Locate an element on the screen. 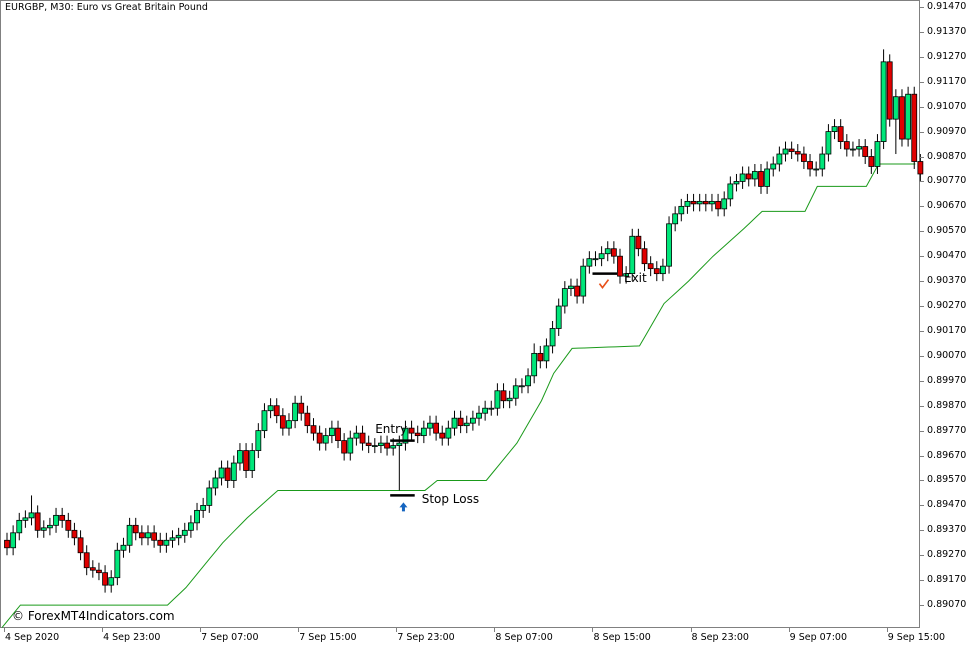 This screenshot has height=650, width=977. watermark: © ForexMT4Indicators.com is located at coordinates (93, 616).